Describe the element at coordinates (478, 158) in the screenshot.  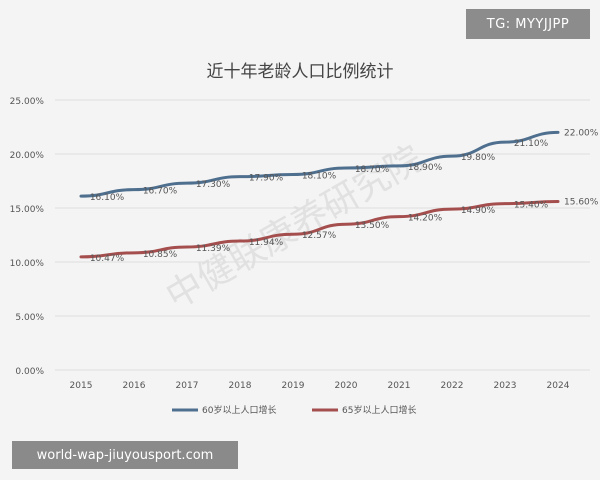
I see `data-label: 19.80%` at that location.